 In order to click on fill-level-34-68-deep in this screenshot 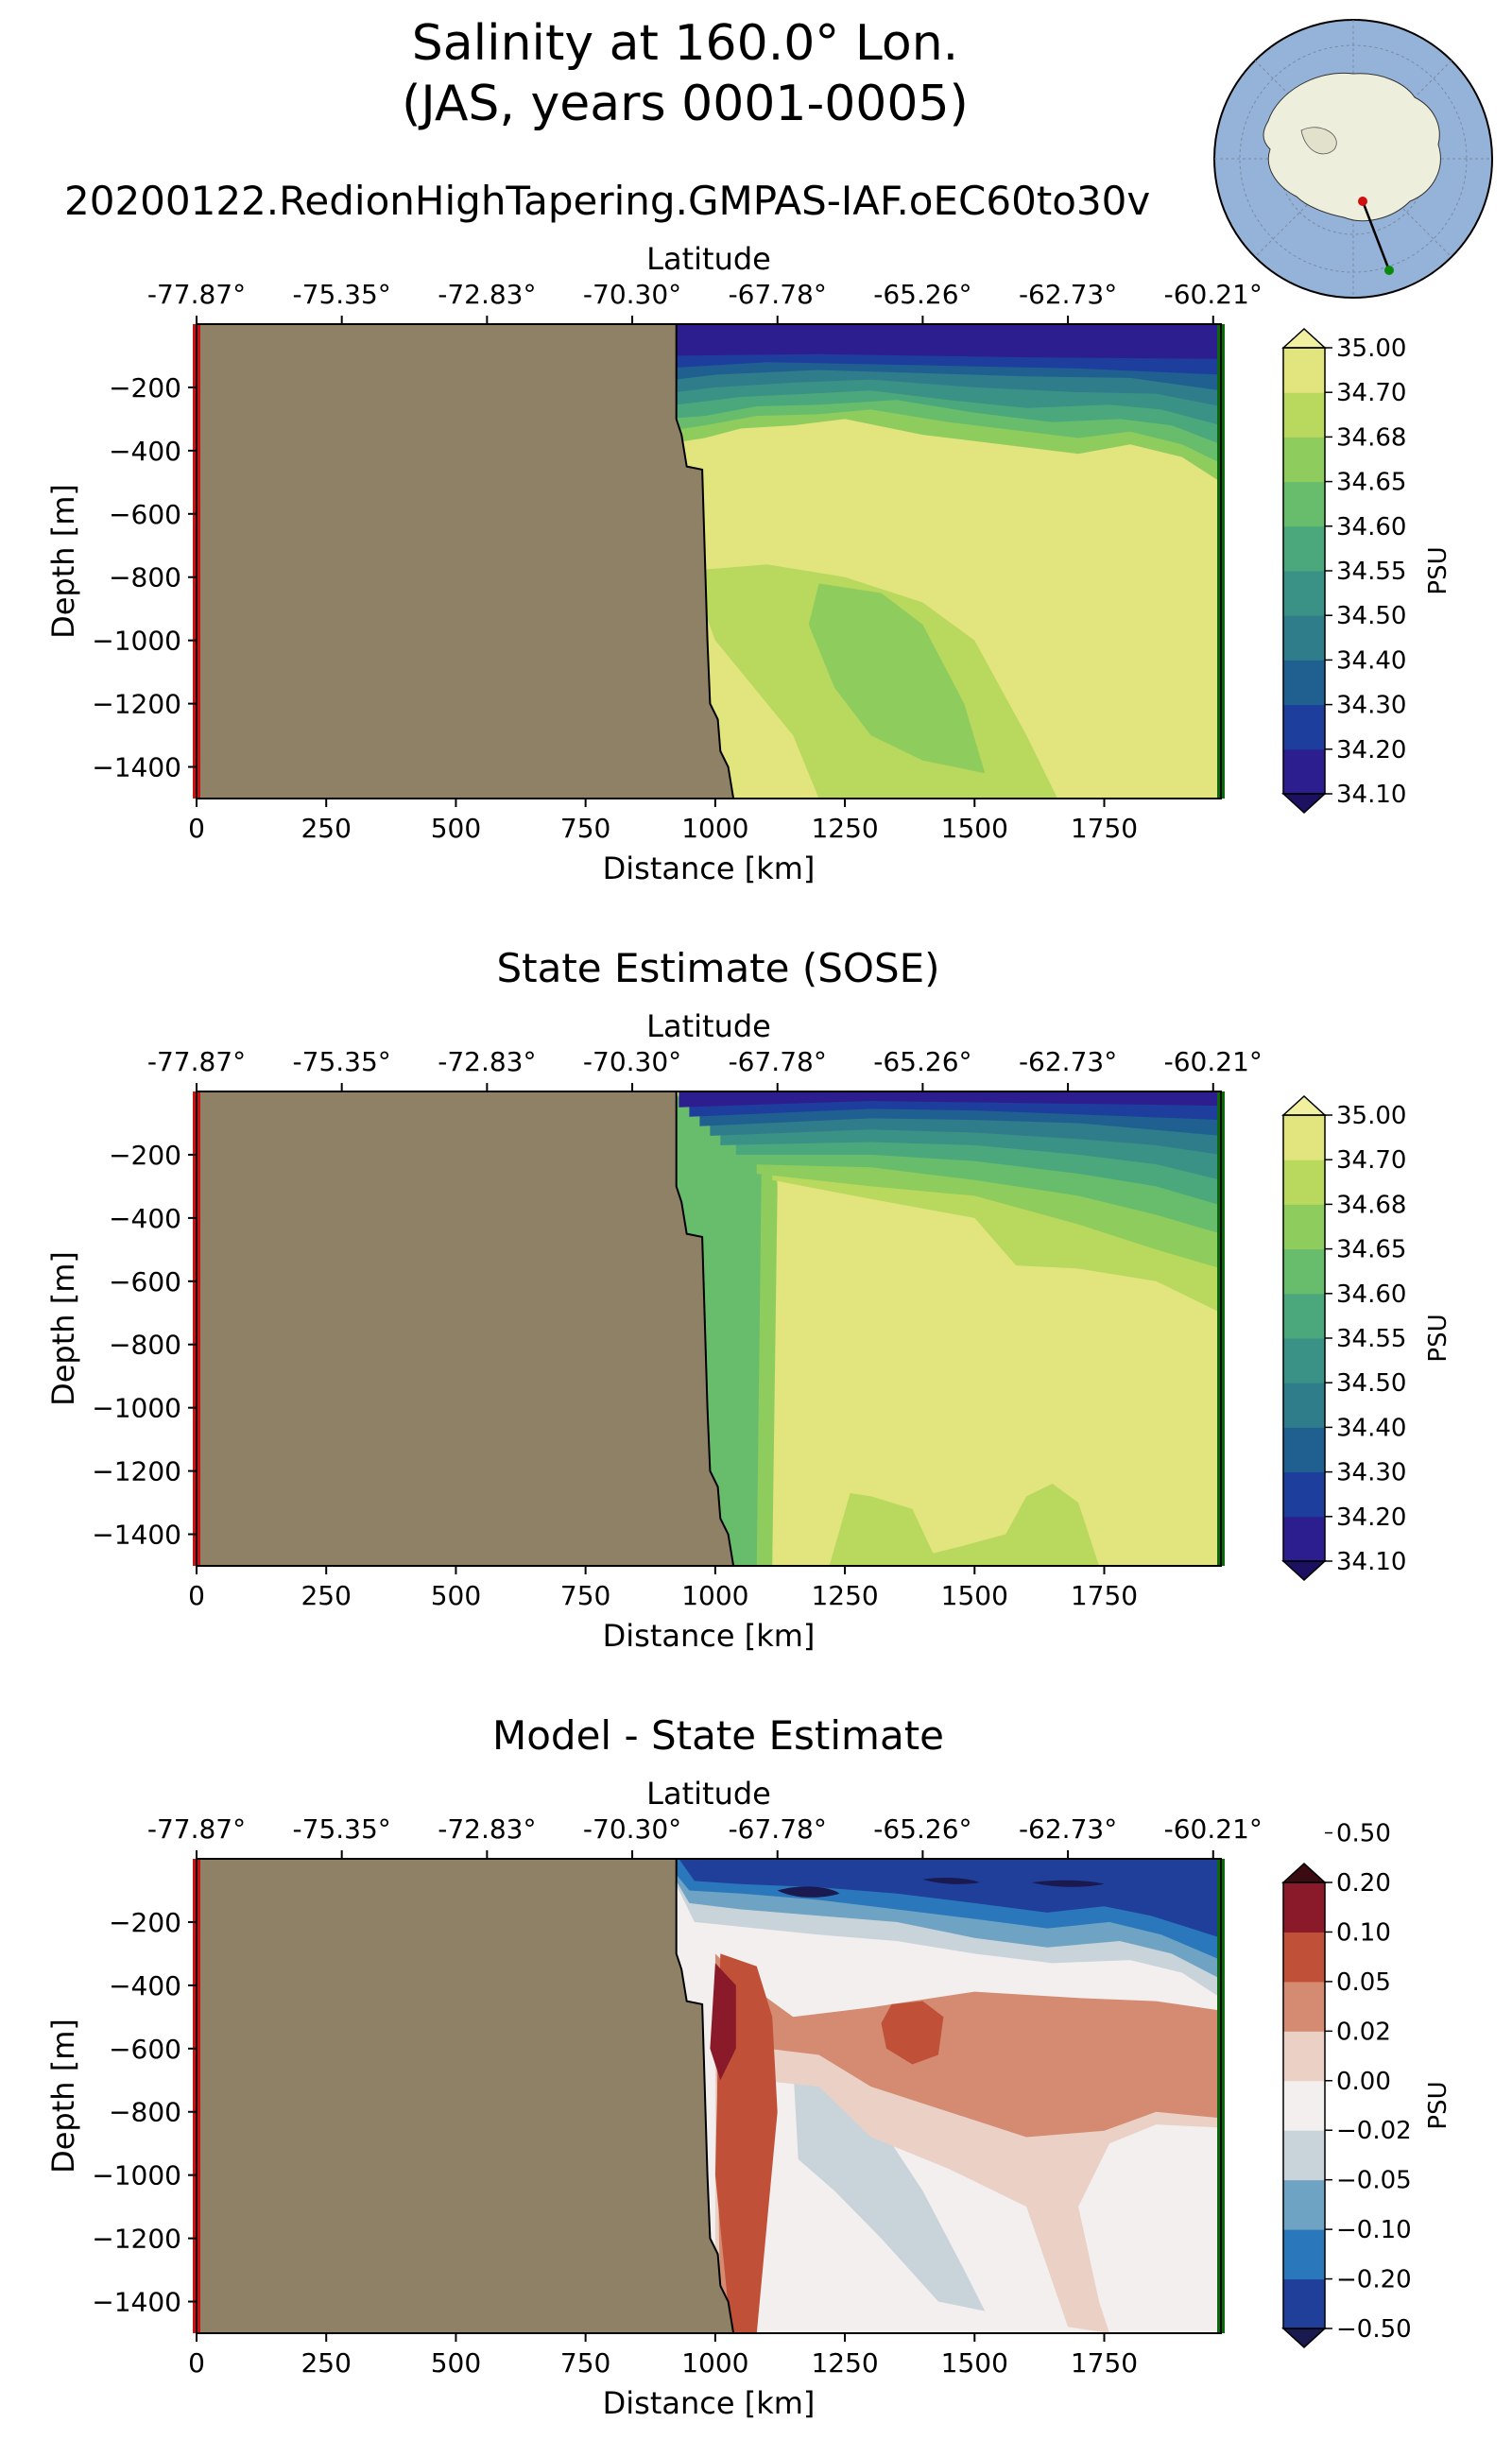, I will do `click(964, 1525)`.